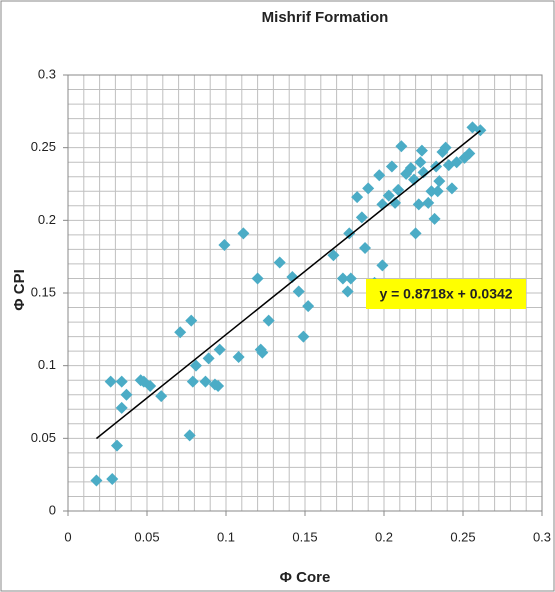 The height and width of the screenshot is (592, 555). Describe the element at coordinates (226, 536) in the screenshot. I see `x-tick-label: 0.1` at that location.